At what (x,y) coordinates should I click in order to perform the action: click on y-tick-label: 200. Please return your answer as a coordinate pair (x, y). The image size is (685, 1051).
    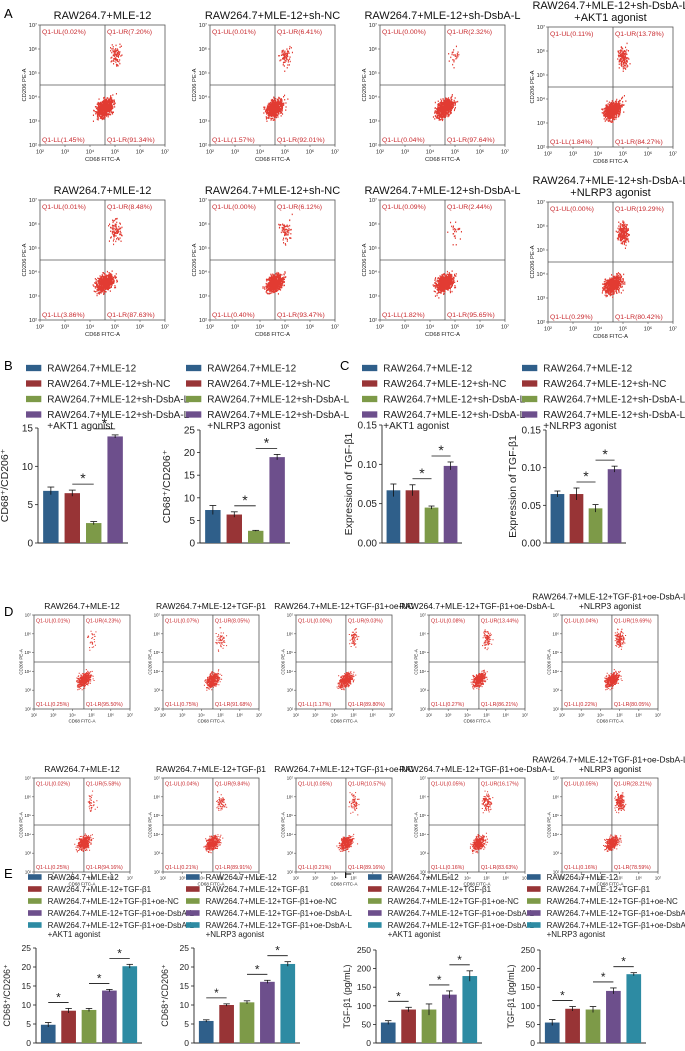
    Looking at the image, I should click on (364, 969).